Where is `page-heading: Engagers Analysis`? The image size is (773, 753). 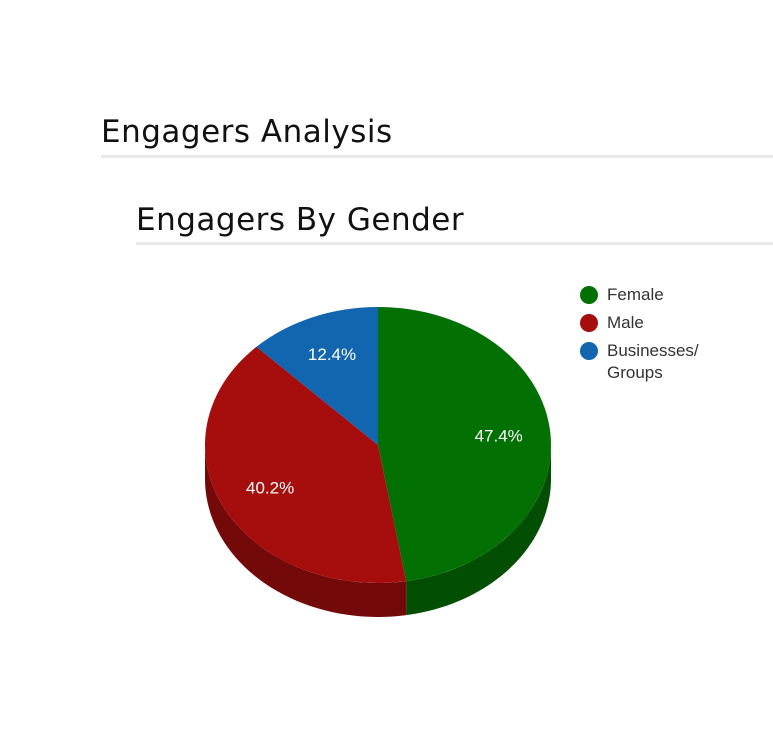
page-heading: Engagers Analysis is located at coordinates (247, 132).